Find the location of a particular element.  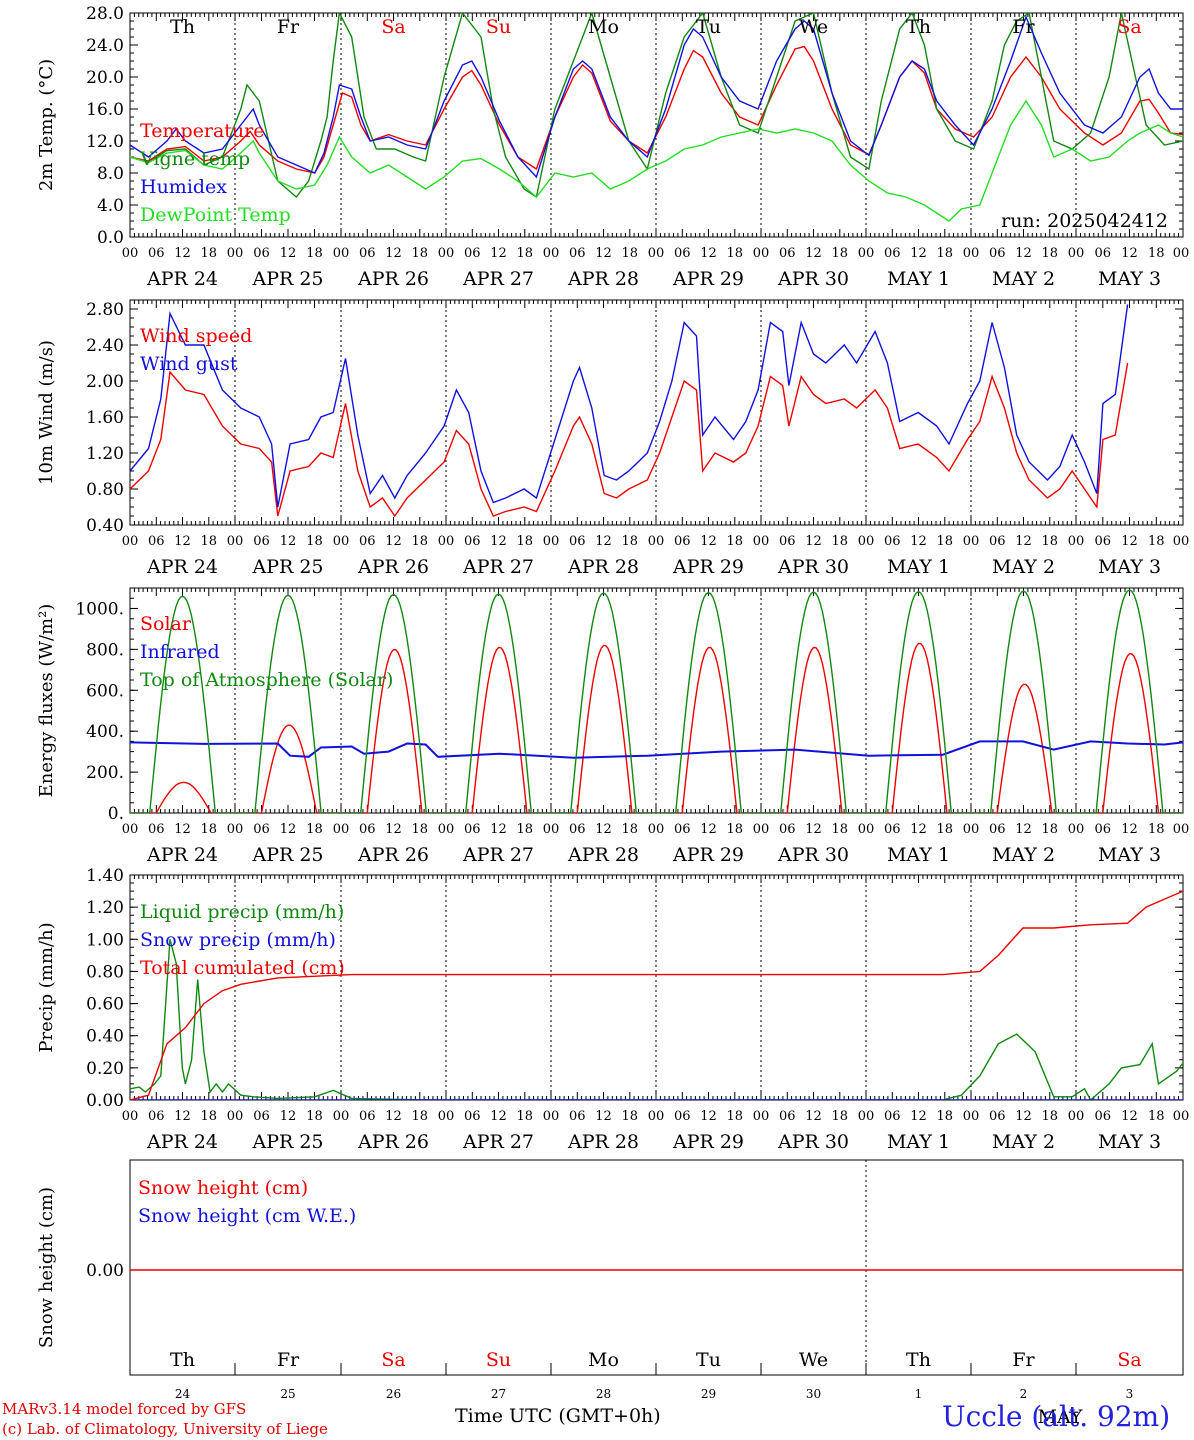

day-number-label: 29 is located at coordinates (708, 1394).